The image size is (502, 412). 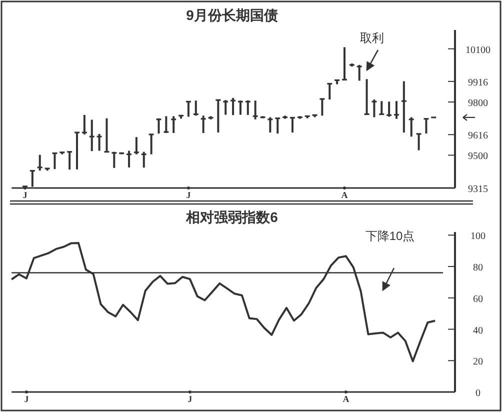 What do you see at coordinates (231, 217) in the screenshot?
I see `chart-title: 相对强弱指数6` at bounding box center [231, 217].